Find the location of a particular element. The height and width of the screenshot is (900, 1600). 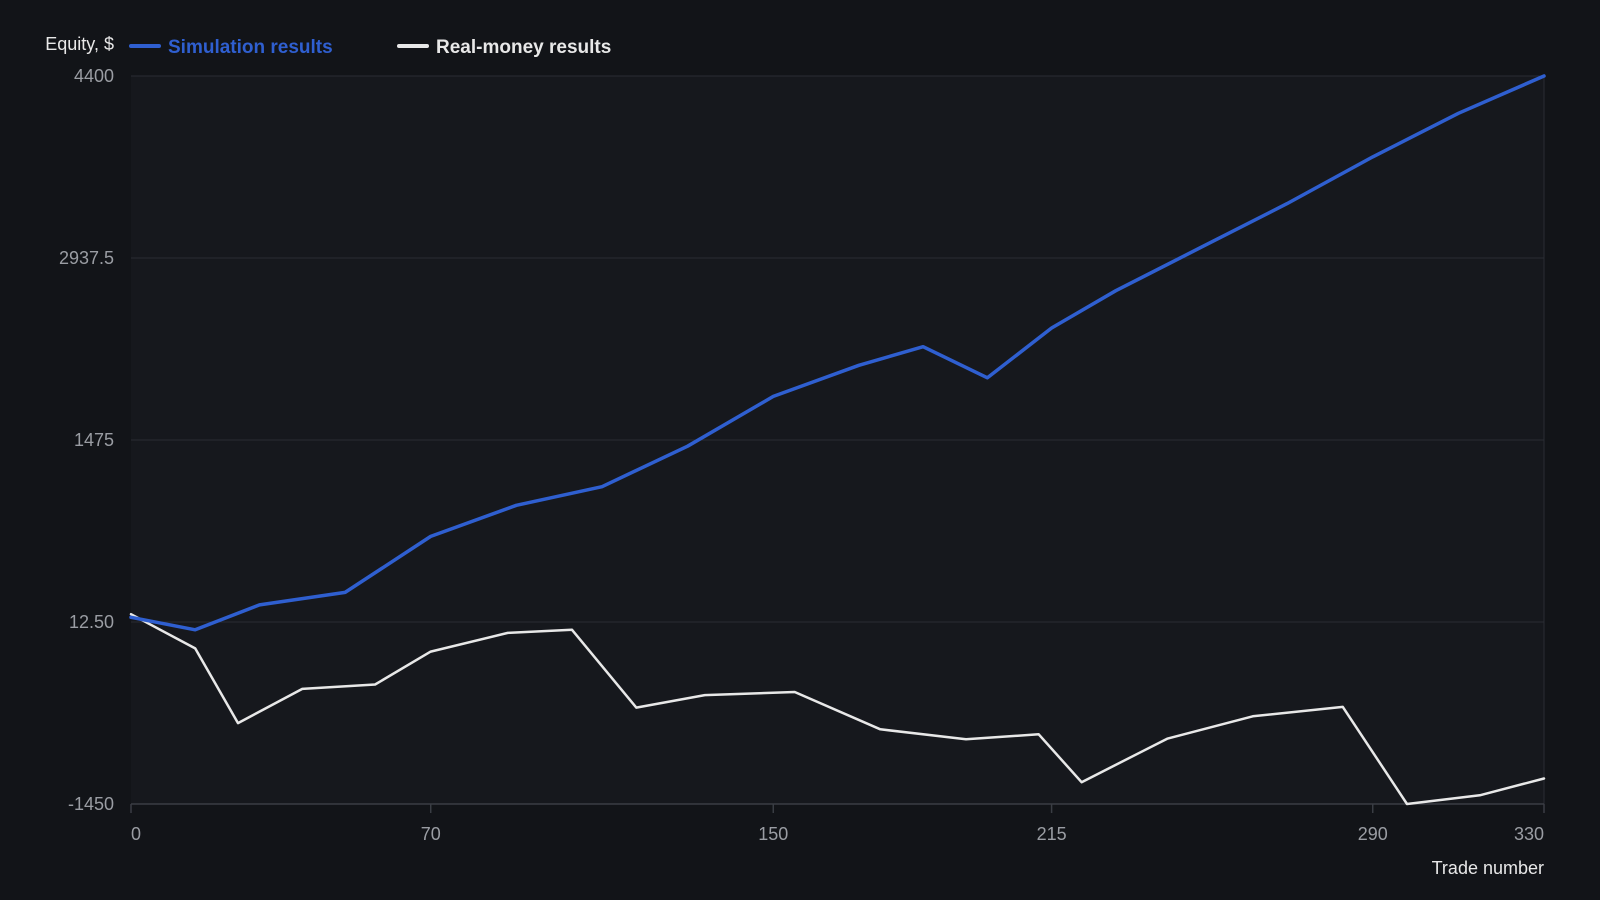

y-tick-label: 2937.5 is located at coordinates (86, 258).